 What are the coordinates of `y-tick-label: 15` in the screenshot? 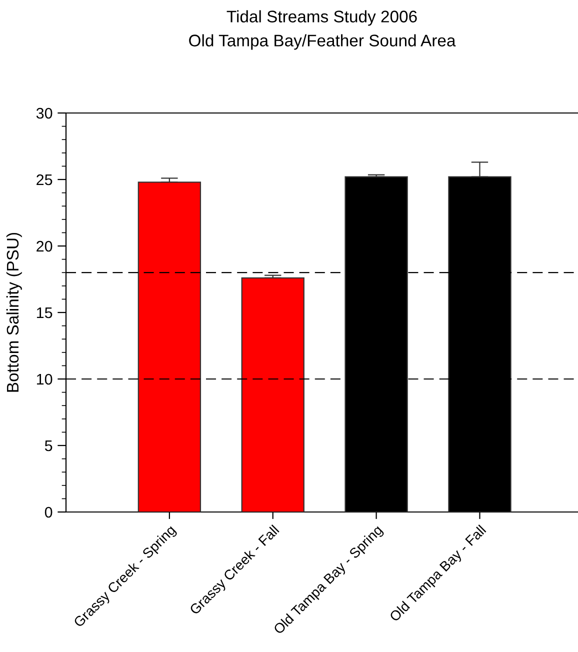 It's located at (44, 313).